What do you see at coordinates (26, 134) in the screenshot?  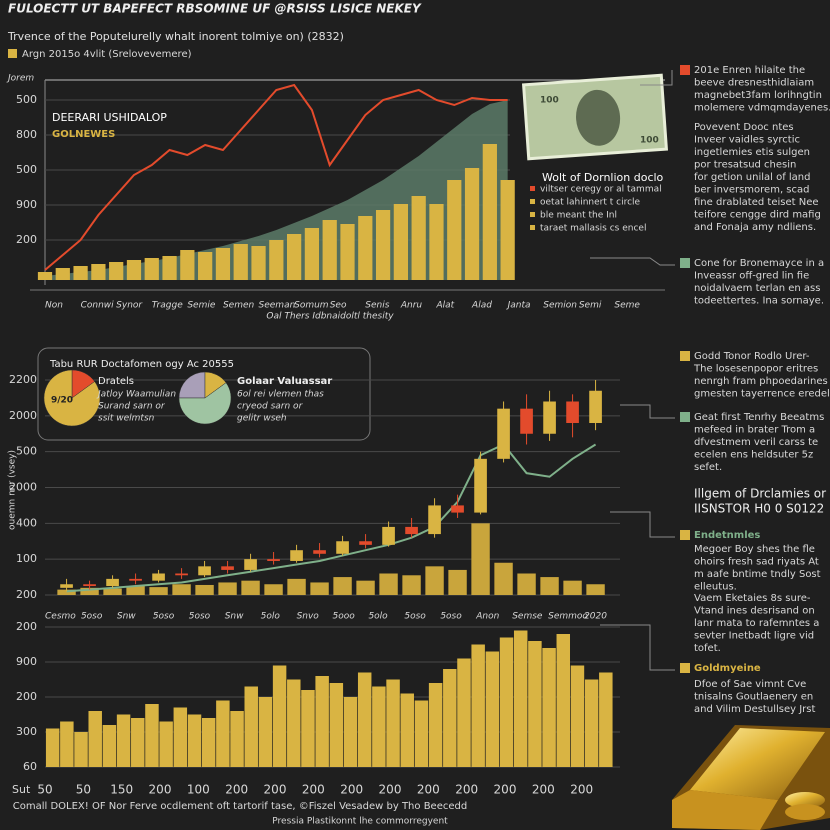 I see `y-tick-label: 800` at bounding box center [26, 134].